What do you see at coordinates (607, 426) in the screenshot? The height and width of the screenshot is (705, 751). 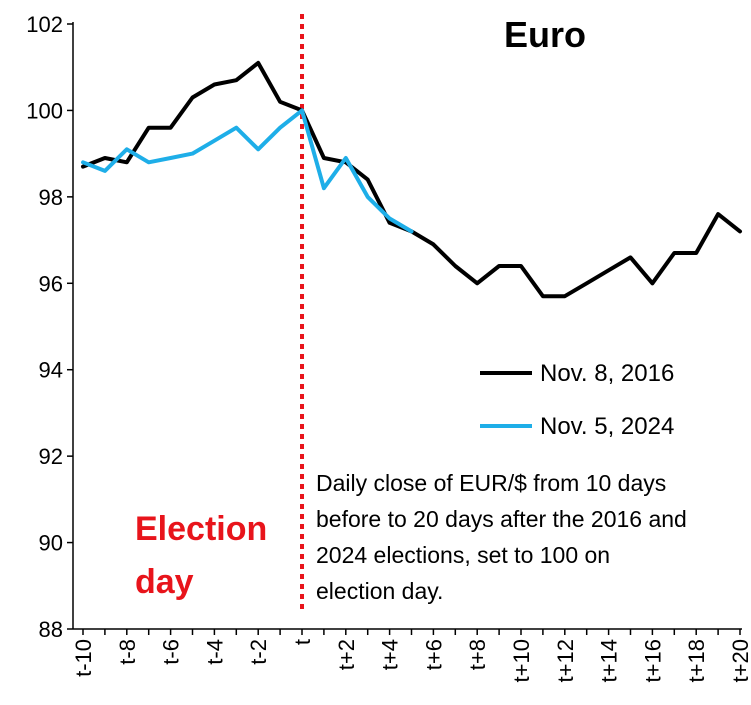 I see `legend-label-2024: Nov. 5, 2024` at bounding box center [607, 426].